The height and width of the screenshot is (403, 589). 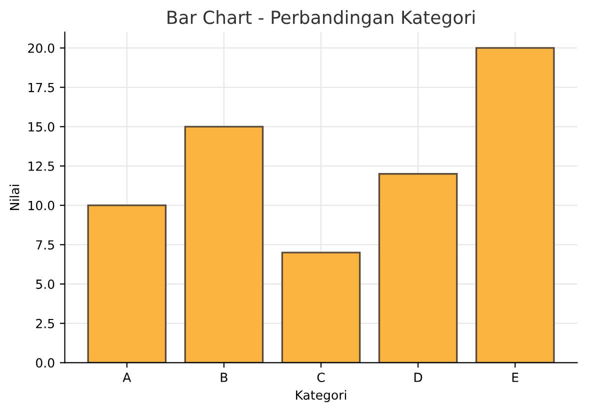 I want to click on y-tick-label: 17.5, so click(x=41, y=87).